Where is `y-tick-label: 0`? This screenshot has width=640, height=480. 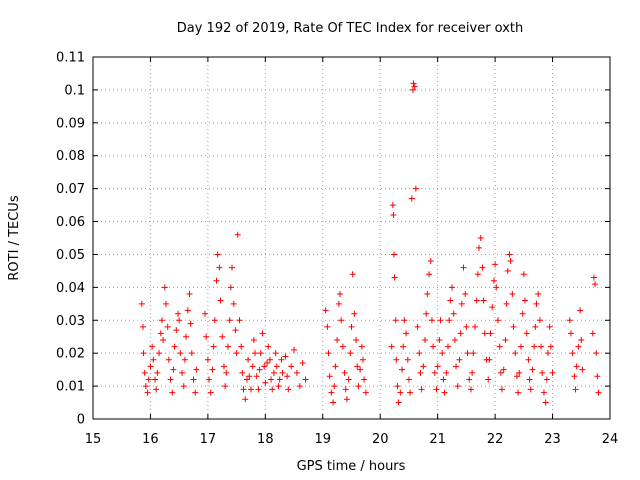 y-tick-label: 0 is located at coordinates (81, 420).